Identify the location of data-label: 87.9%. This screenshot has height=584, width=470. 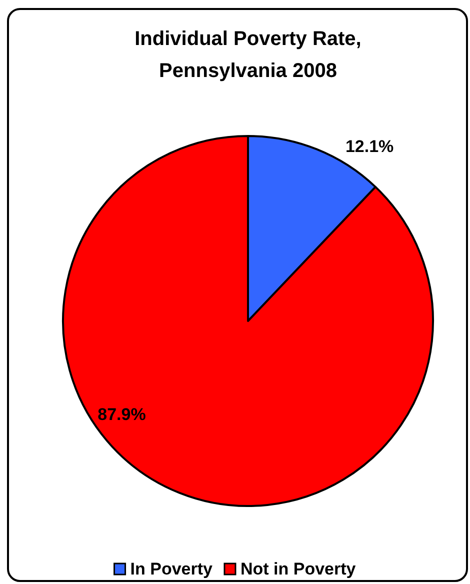
(122, 414).